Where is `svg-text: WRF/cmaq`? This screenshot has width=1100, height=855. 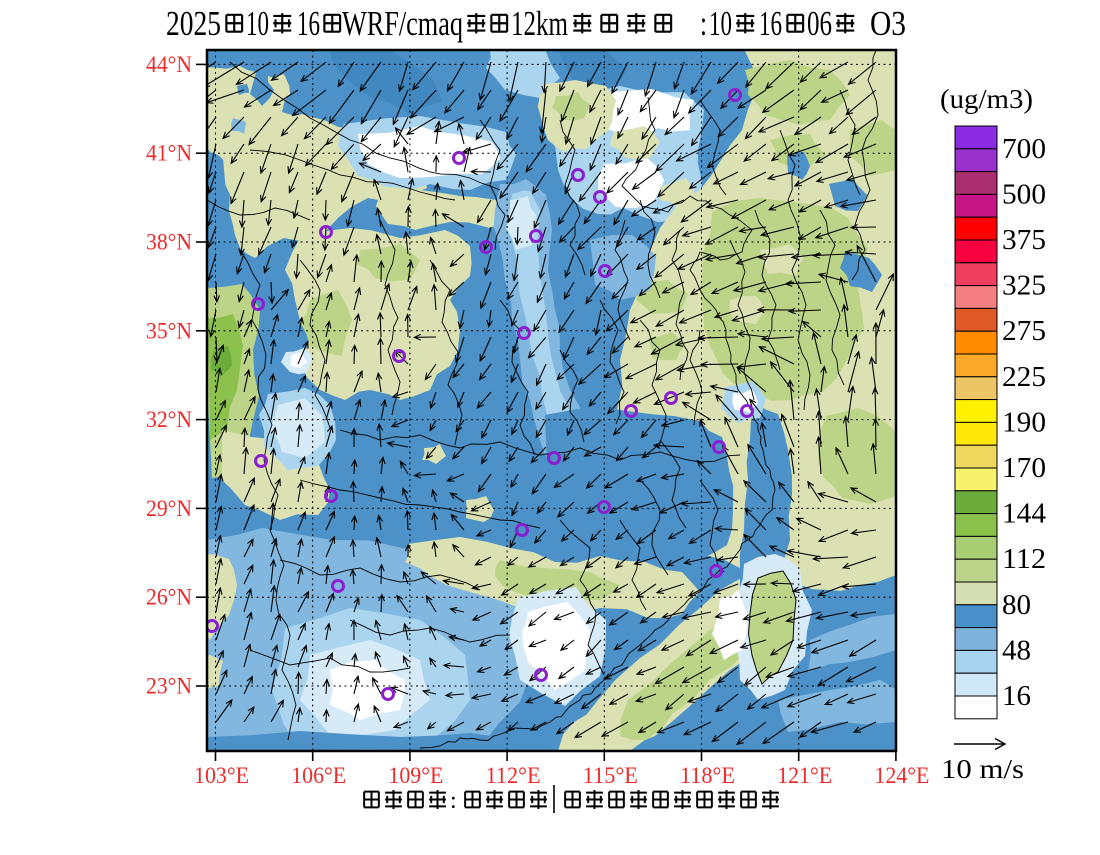
svg-text: WRF/cmaq is located at coordinates (402, 23).